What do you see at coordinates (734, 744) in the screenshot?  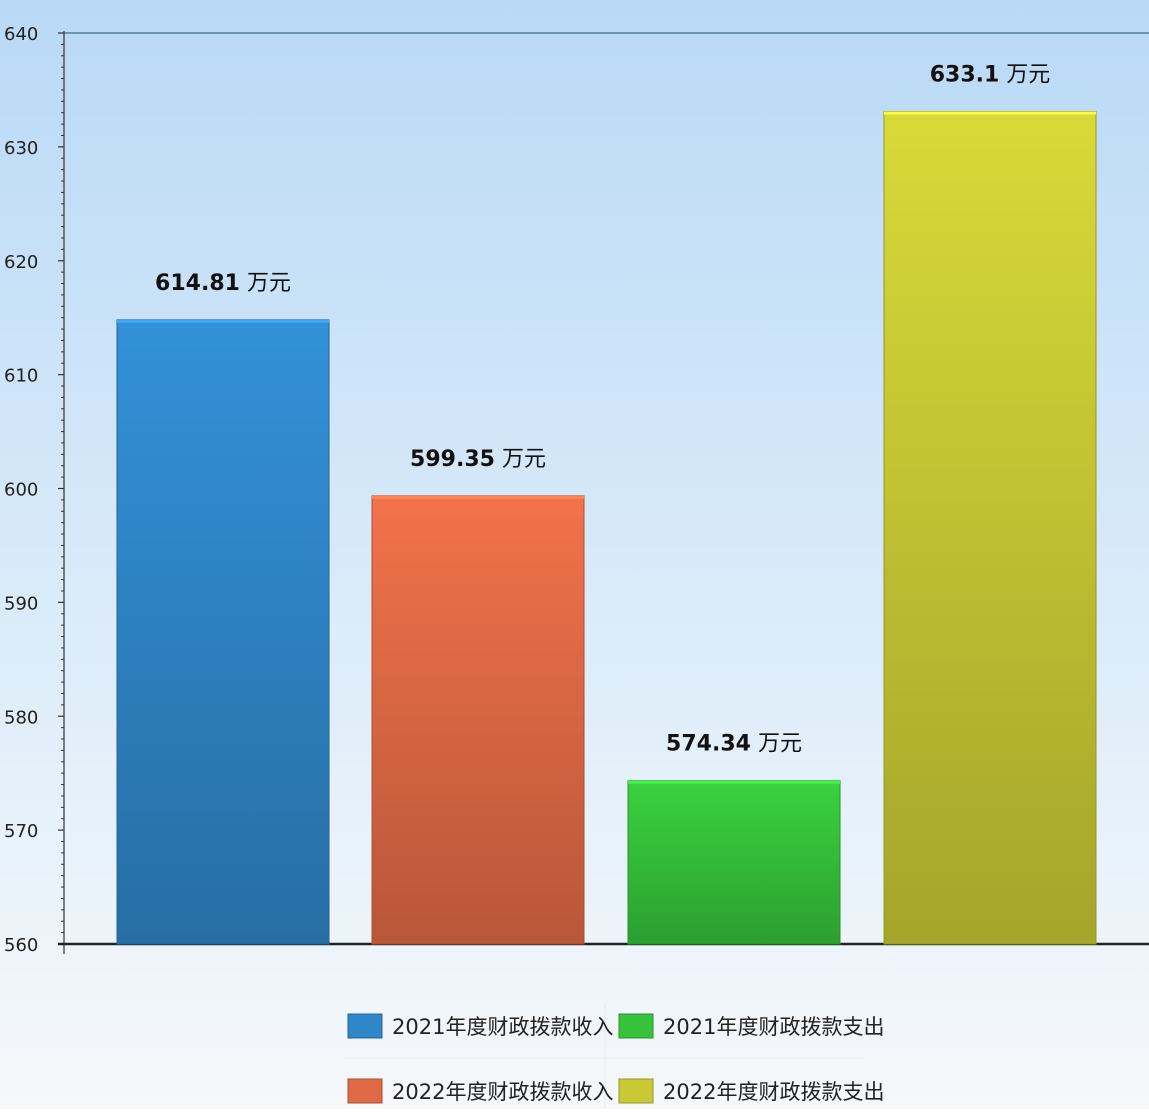 I see `bar-data-label: 574.34 万元` at bounding box center [734, 744].